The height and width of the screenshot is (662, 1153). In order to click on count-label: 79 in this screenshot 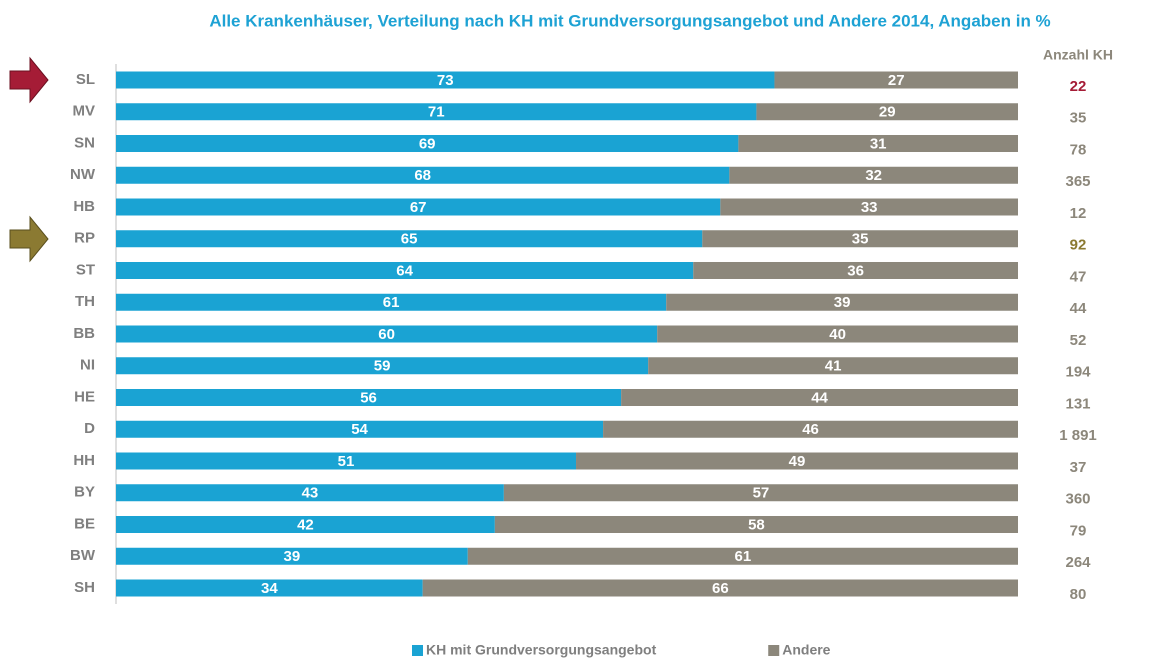, I will do `click(1078, 530)`.